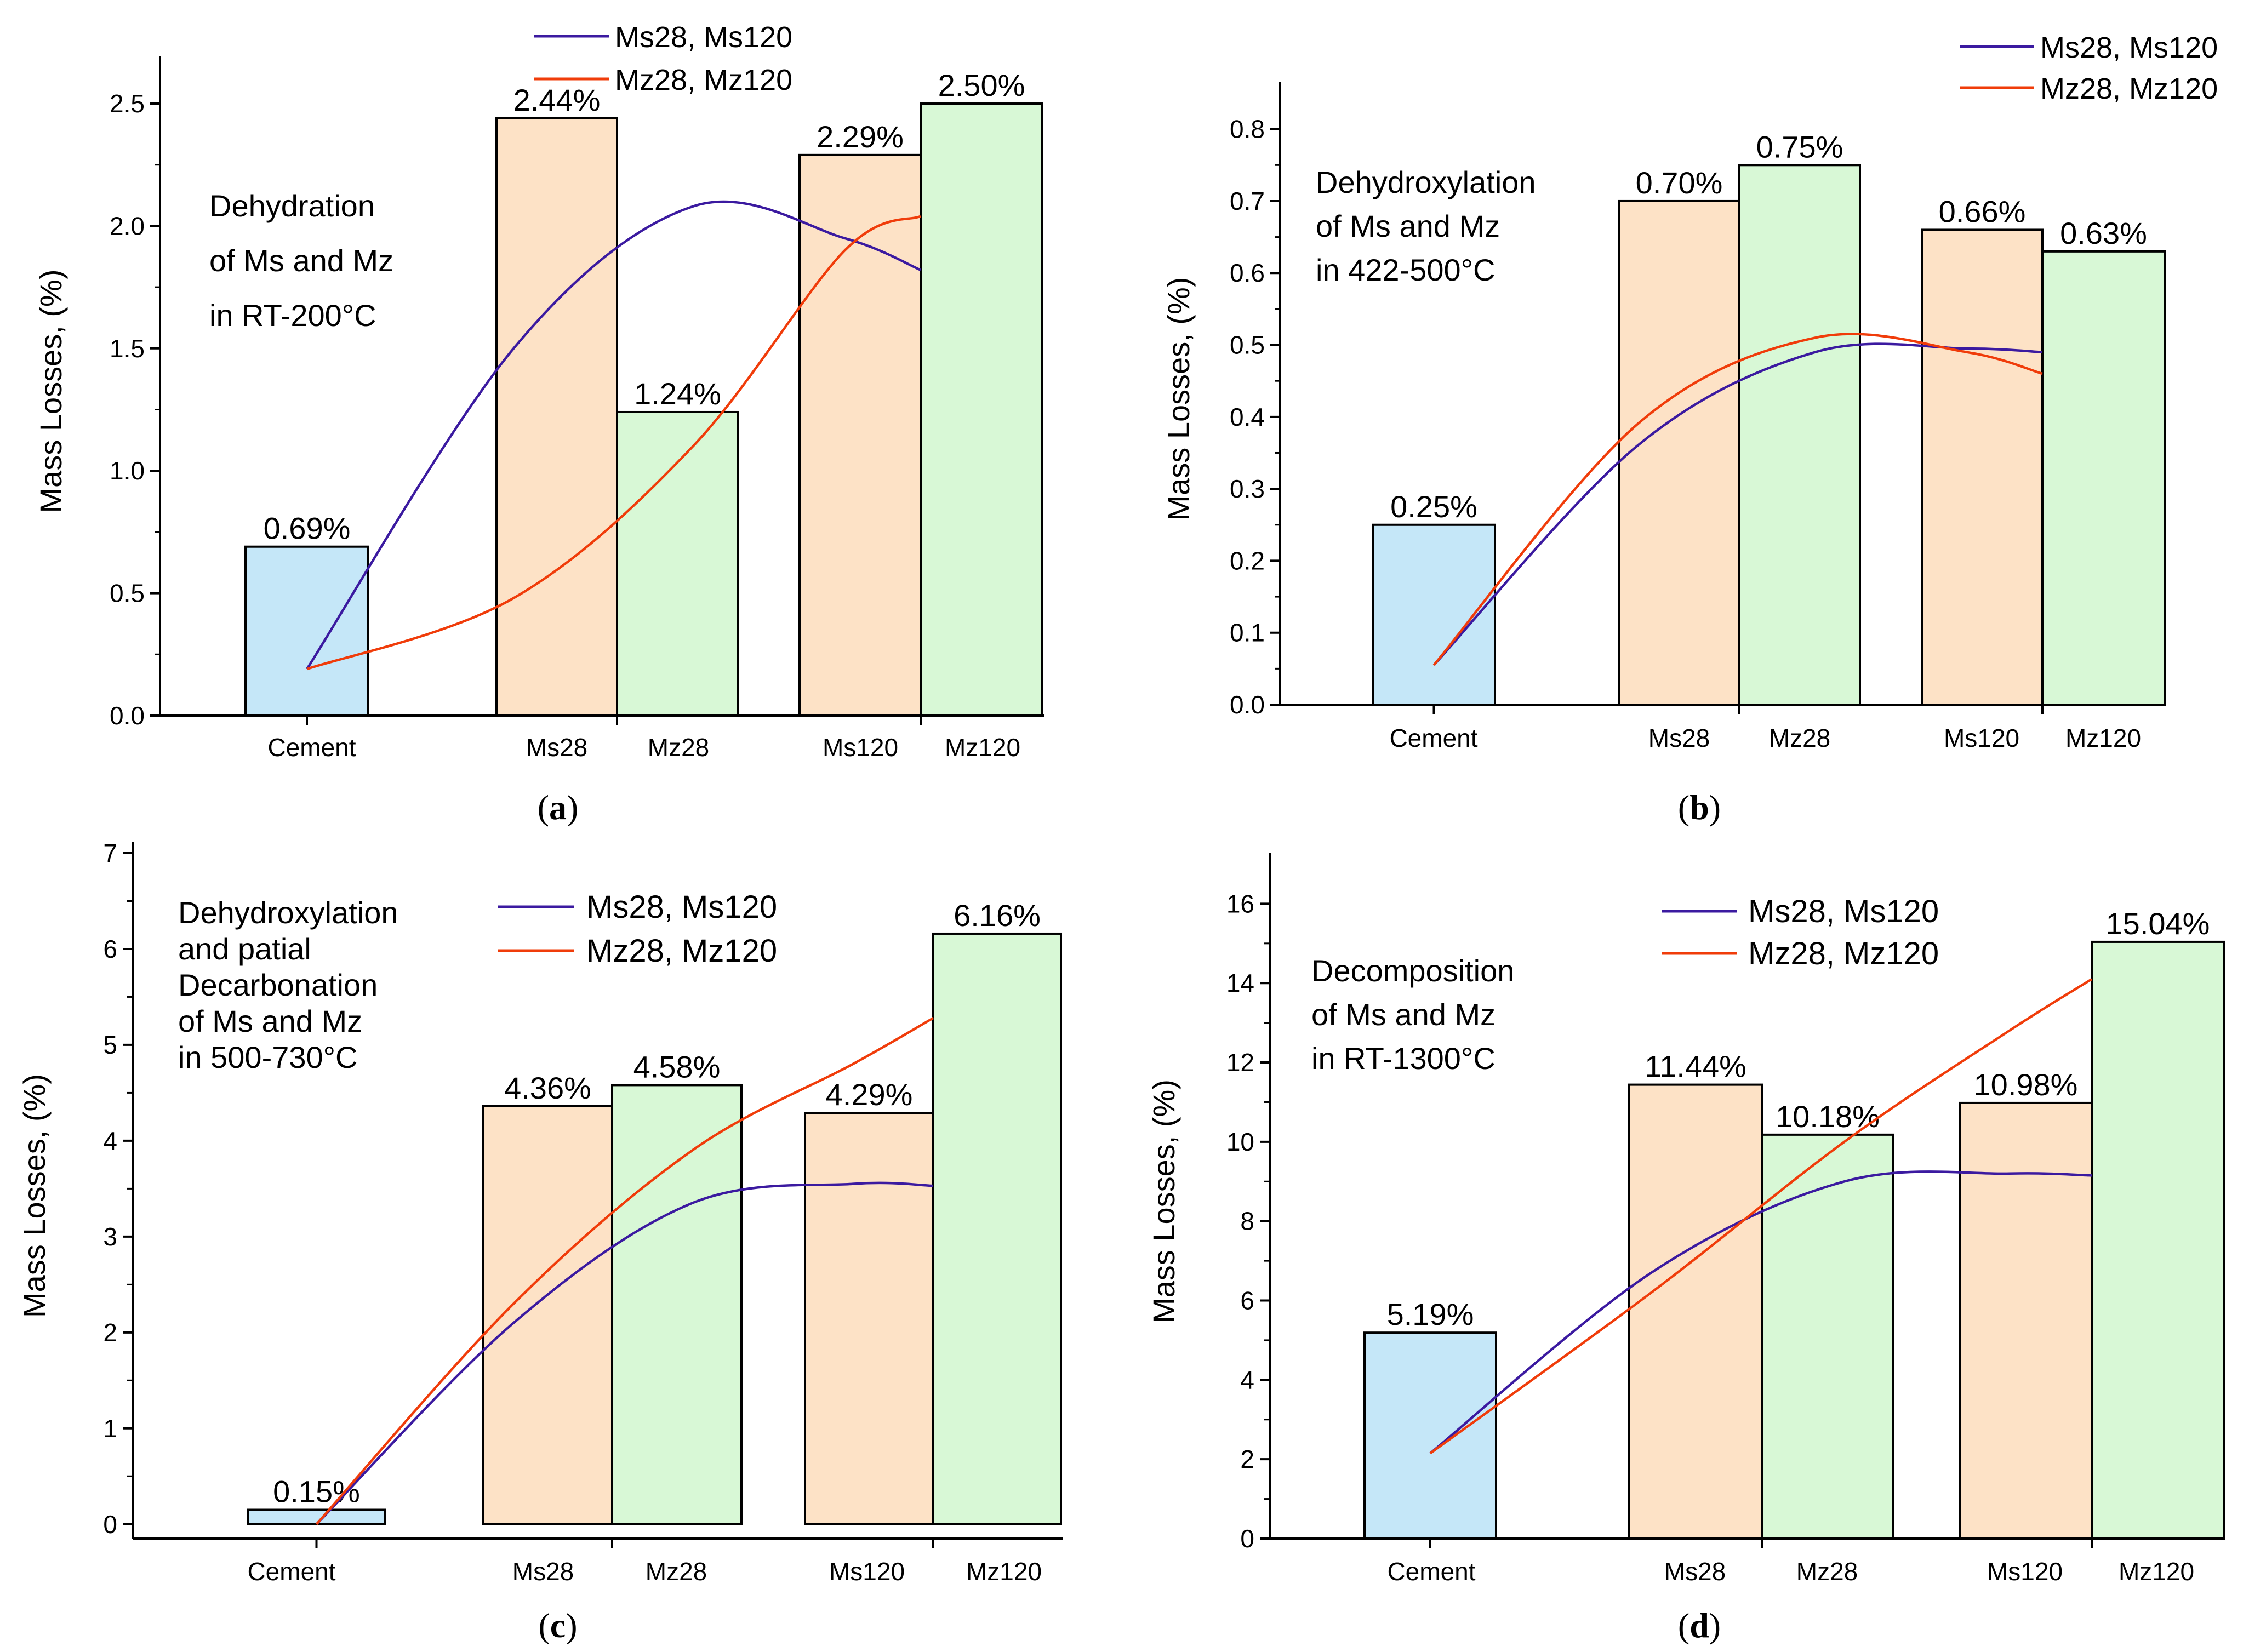  What do you see at coordinates (110, 1045) in the screenshot?
I see `y-tick-label: 5` at bounding box center [110, 1045].